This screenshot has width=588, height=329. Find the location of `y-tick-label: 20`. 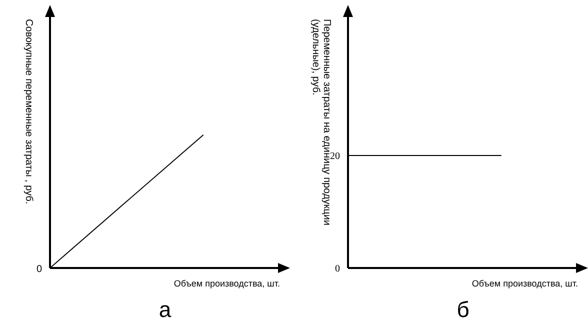

y-tick-label: 20 is located at coordinates (335, 156).